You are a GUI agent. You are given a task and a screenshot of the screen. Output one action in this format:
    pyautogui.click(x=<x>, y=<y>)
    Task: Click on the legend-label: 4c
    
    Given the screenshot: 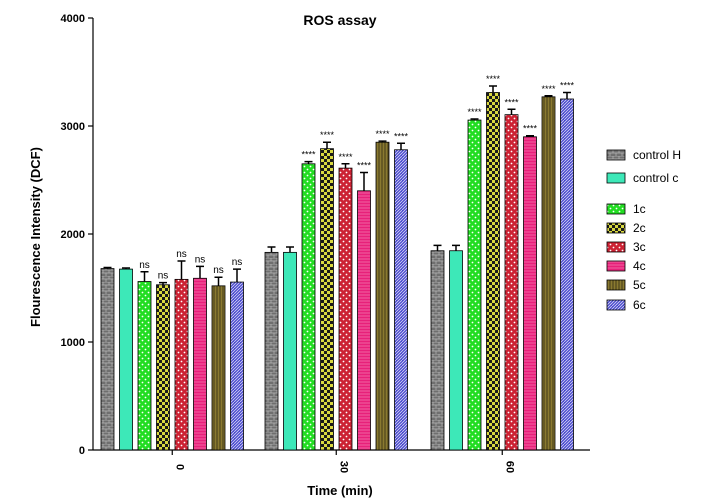 What is the action you would take?
    pyautogui.click(x=639, y=266)
    